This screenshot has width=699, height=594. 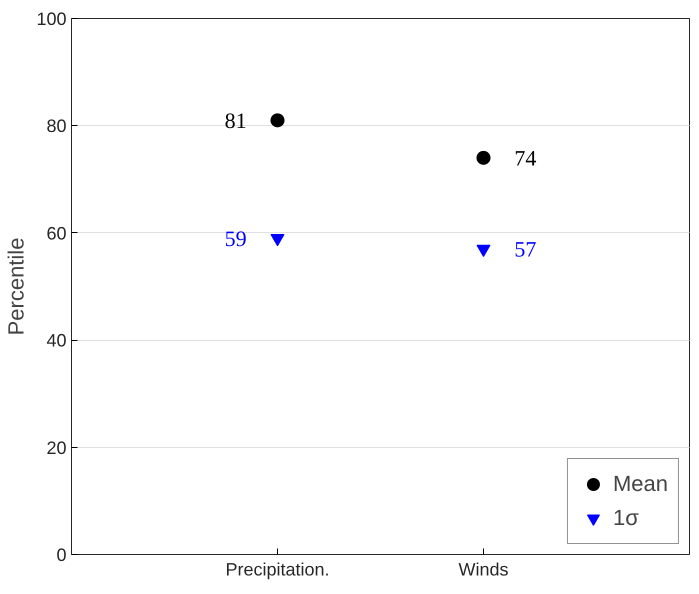 I want to click on y-axis-title: Percentile, so click(x=15, y=287).